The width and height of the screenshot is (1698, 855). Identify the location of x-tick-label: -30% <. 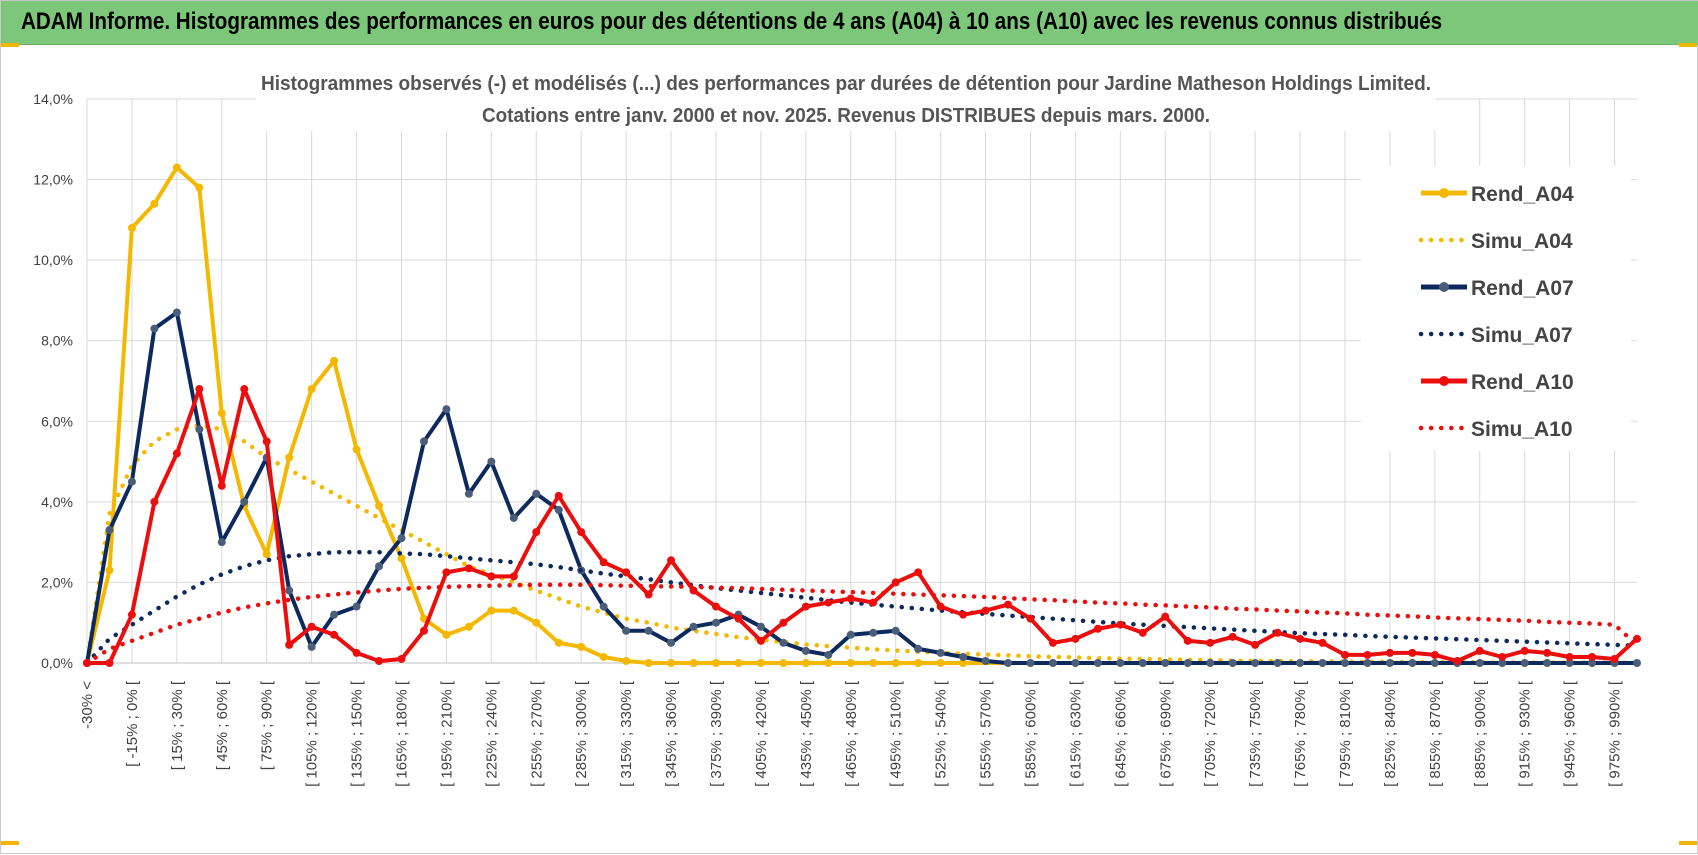
(87, 705).